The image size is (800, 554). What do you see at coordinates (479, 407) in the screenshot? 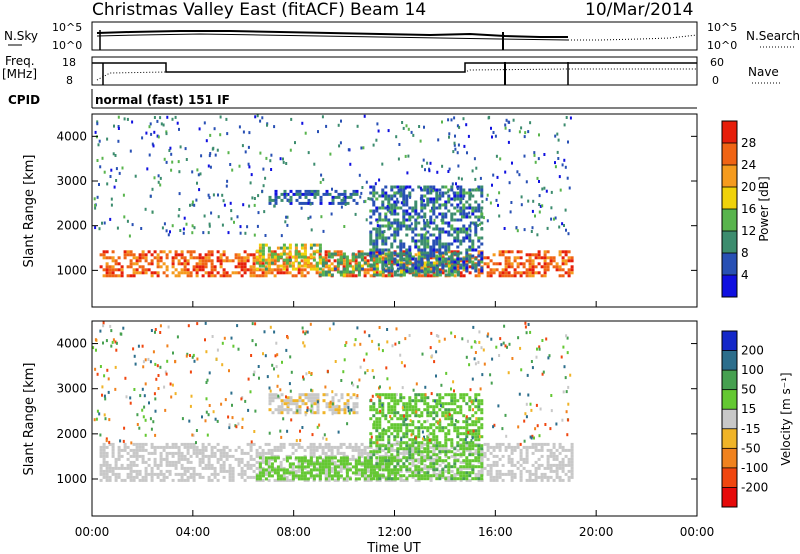
I see `vel-cell-1928` at bounding box center [479, 407].